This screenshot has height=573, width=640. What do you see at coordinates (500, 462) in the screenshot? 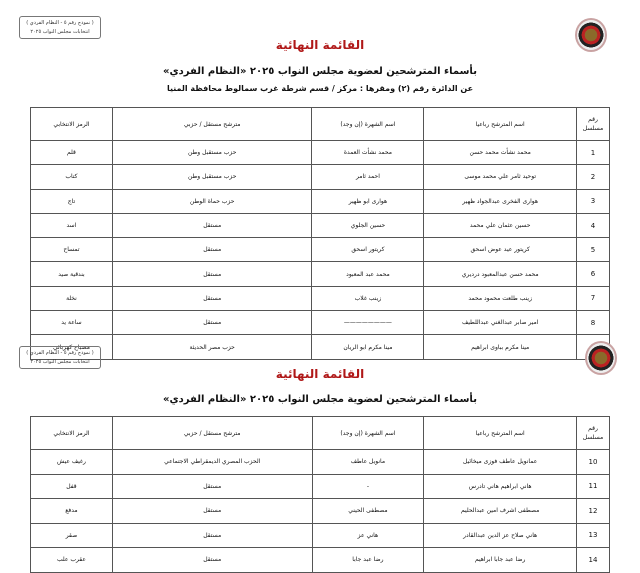
I see `cell-name: عمانويل عاطف فوزى ميخائيل` at bounding box center [500, 462].